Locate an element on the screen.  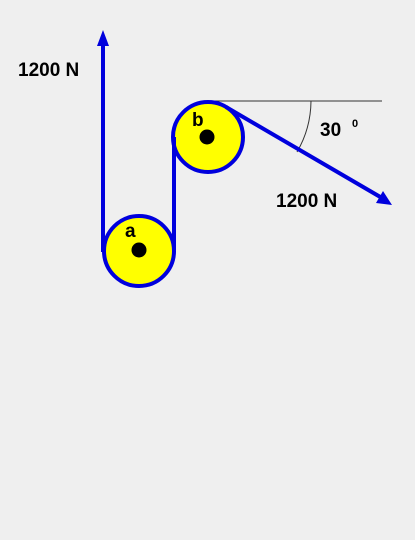
force-label-top: 1200 N is located at coordinates (48, 70).